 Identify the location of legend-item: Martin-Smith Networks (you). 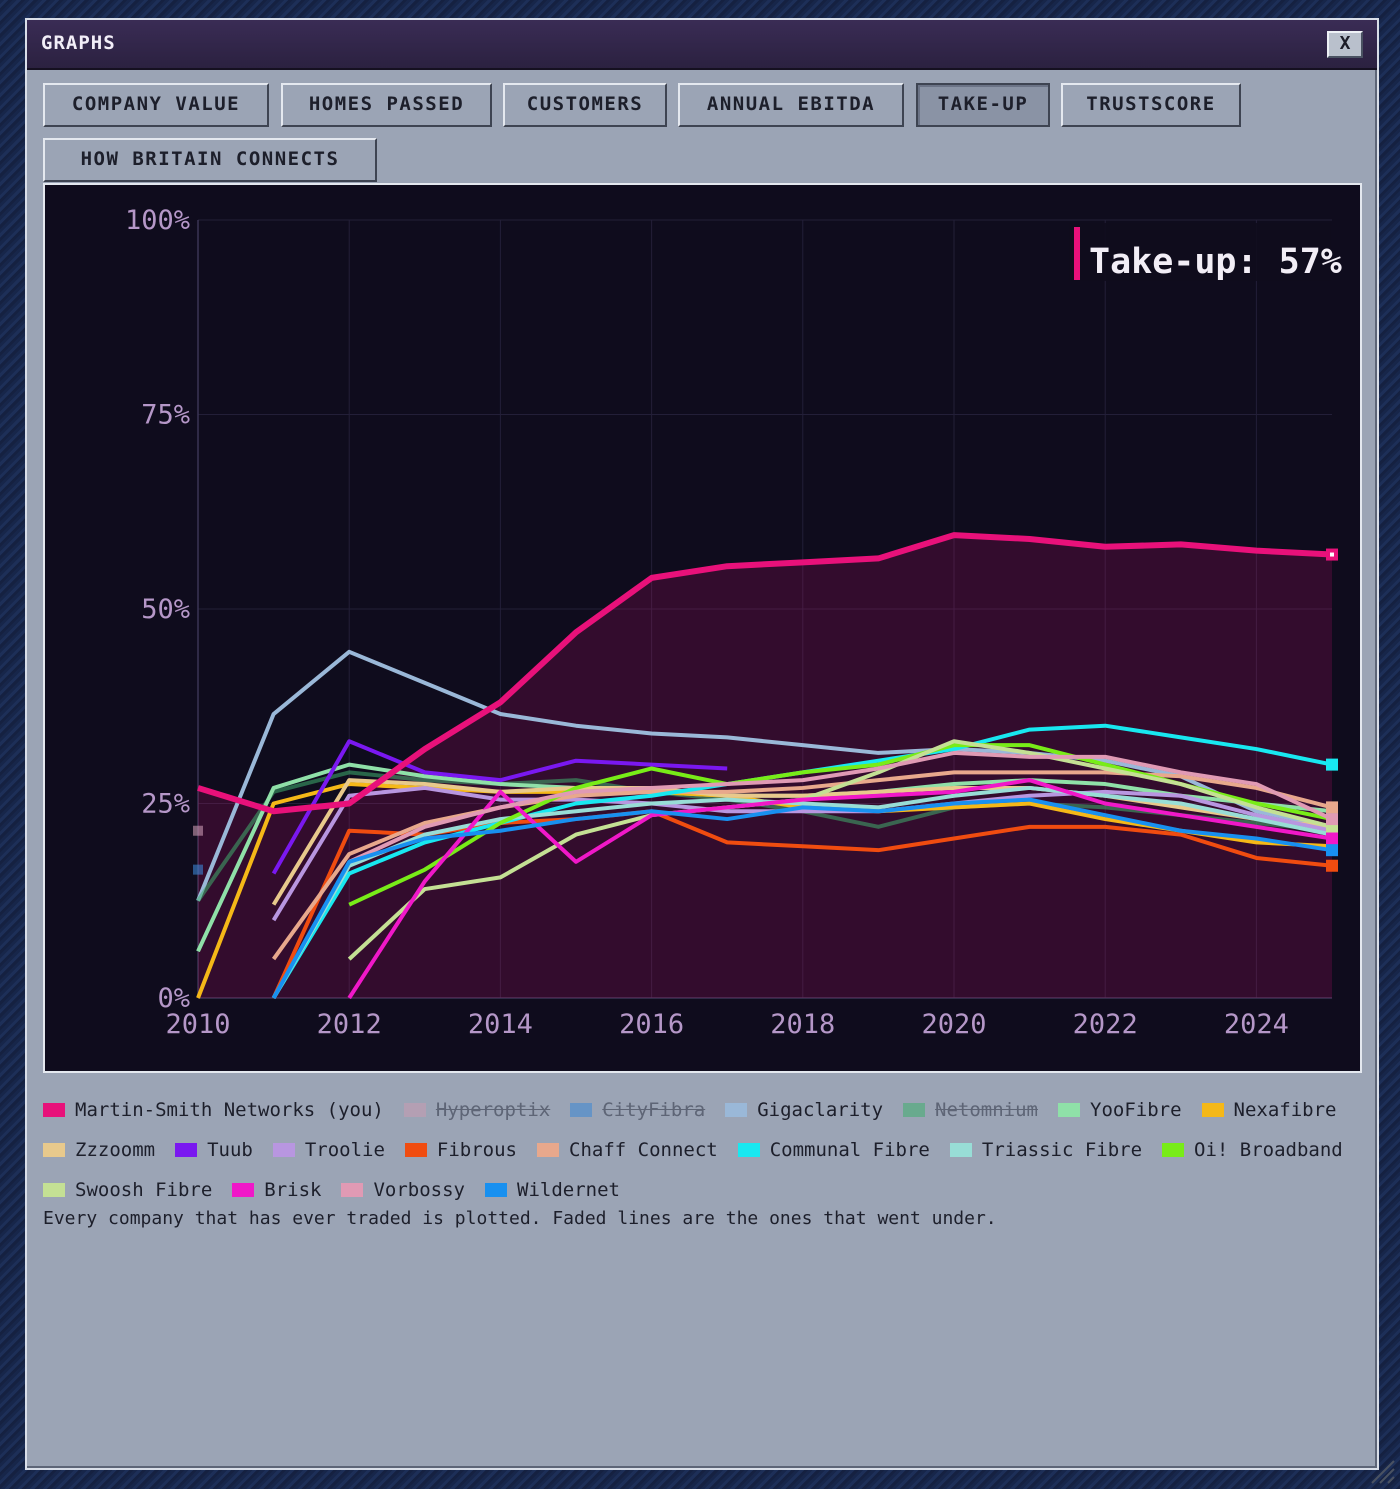
(213, 1110).